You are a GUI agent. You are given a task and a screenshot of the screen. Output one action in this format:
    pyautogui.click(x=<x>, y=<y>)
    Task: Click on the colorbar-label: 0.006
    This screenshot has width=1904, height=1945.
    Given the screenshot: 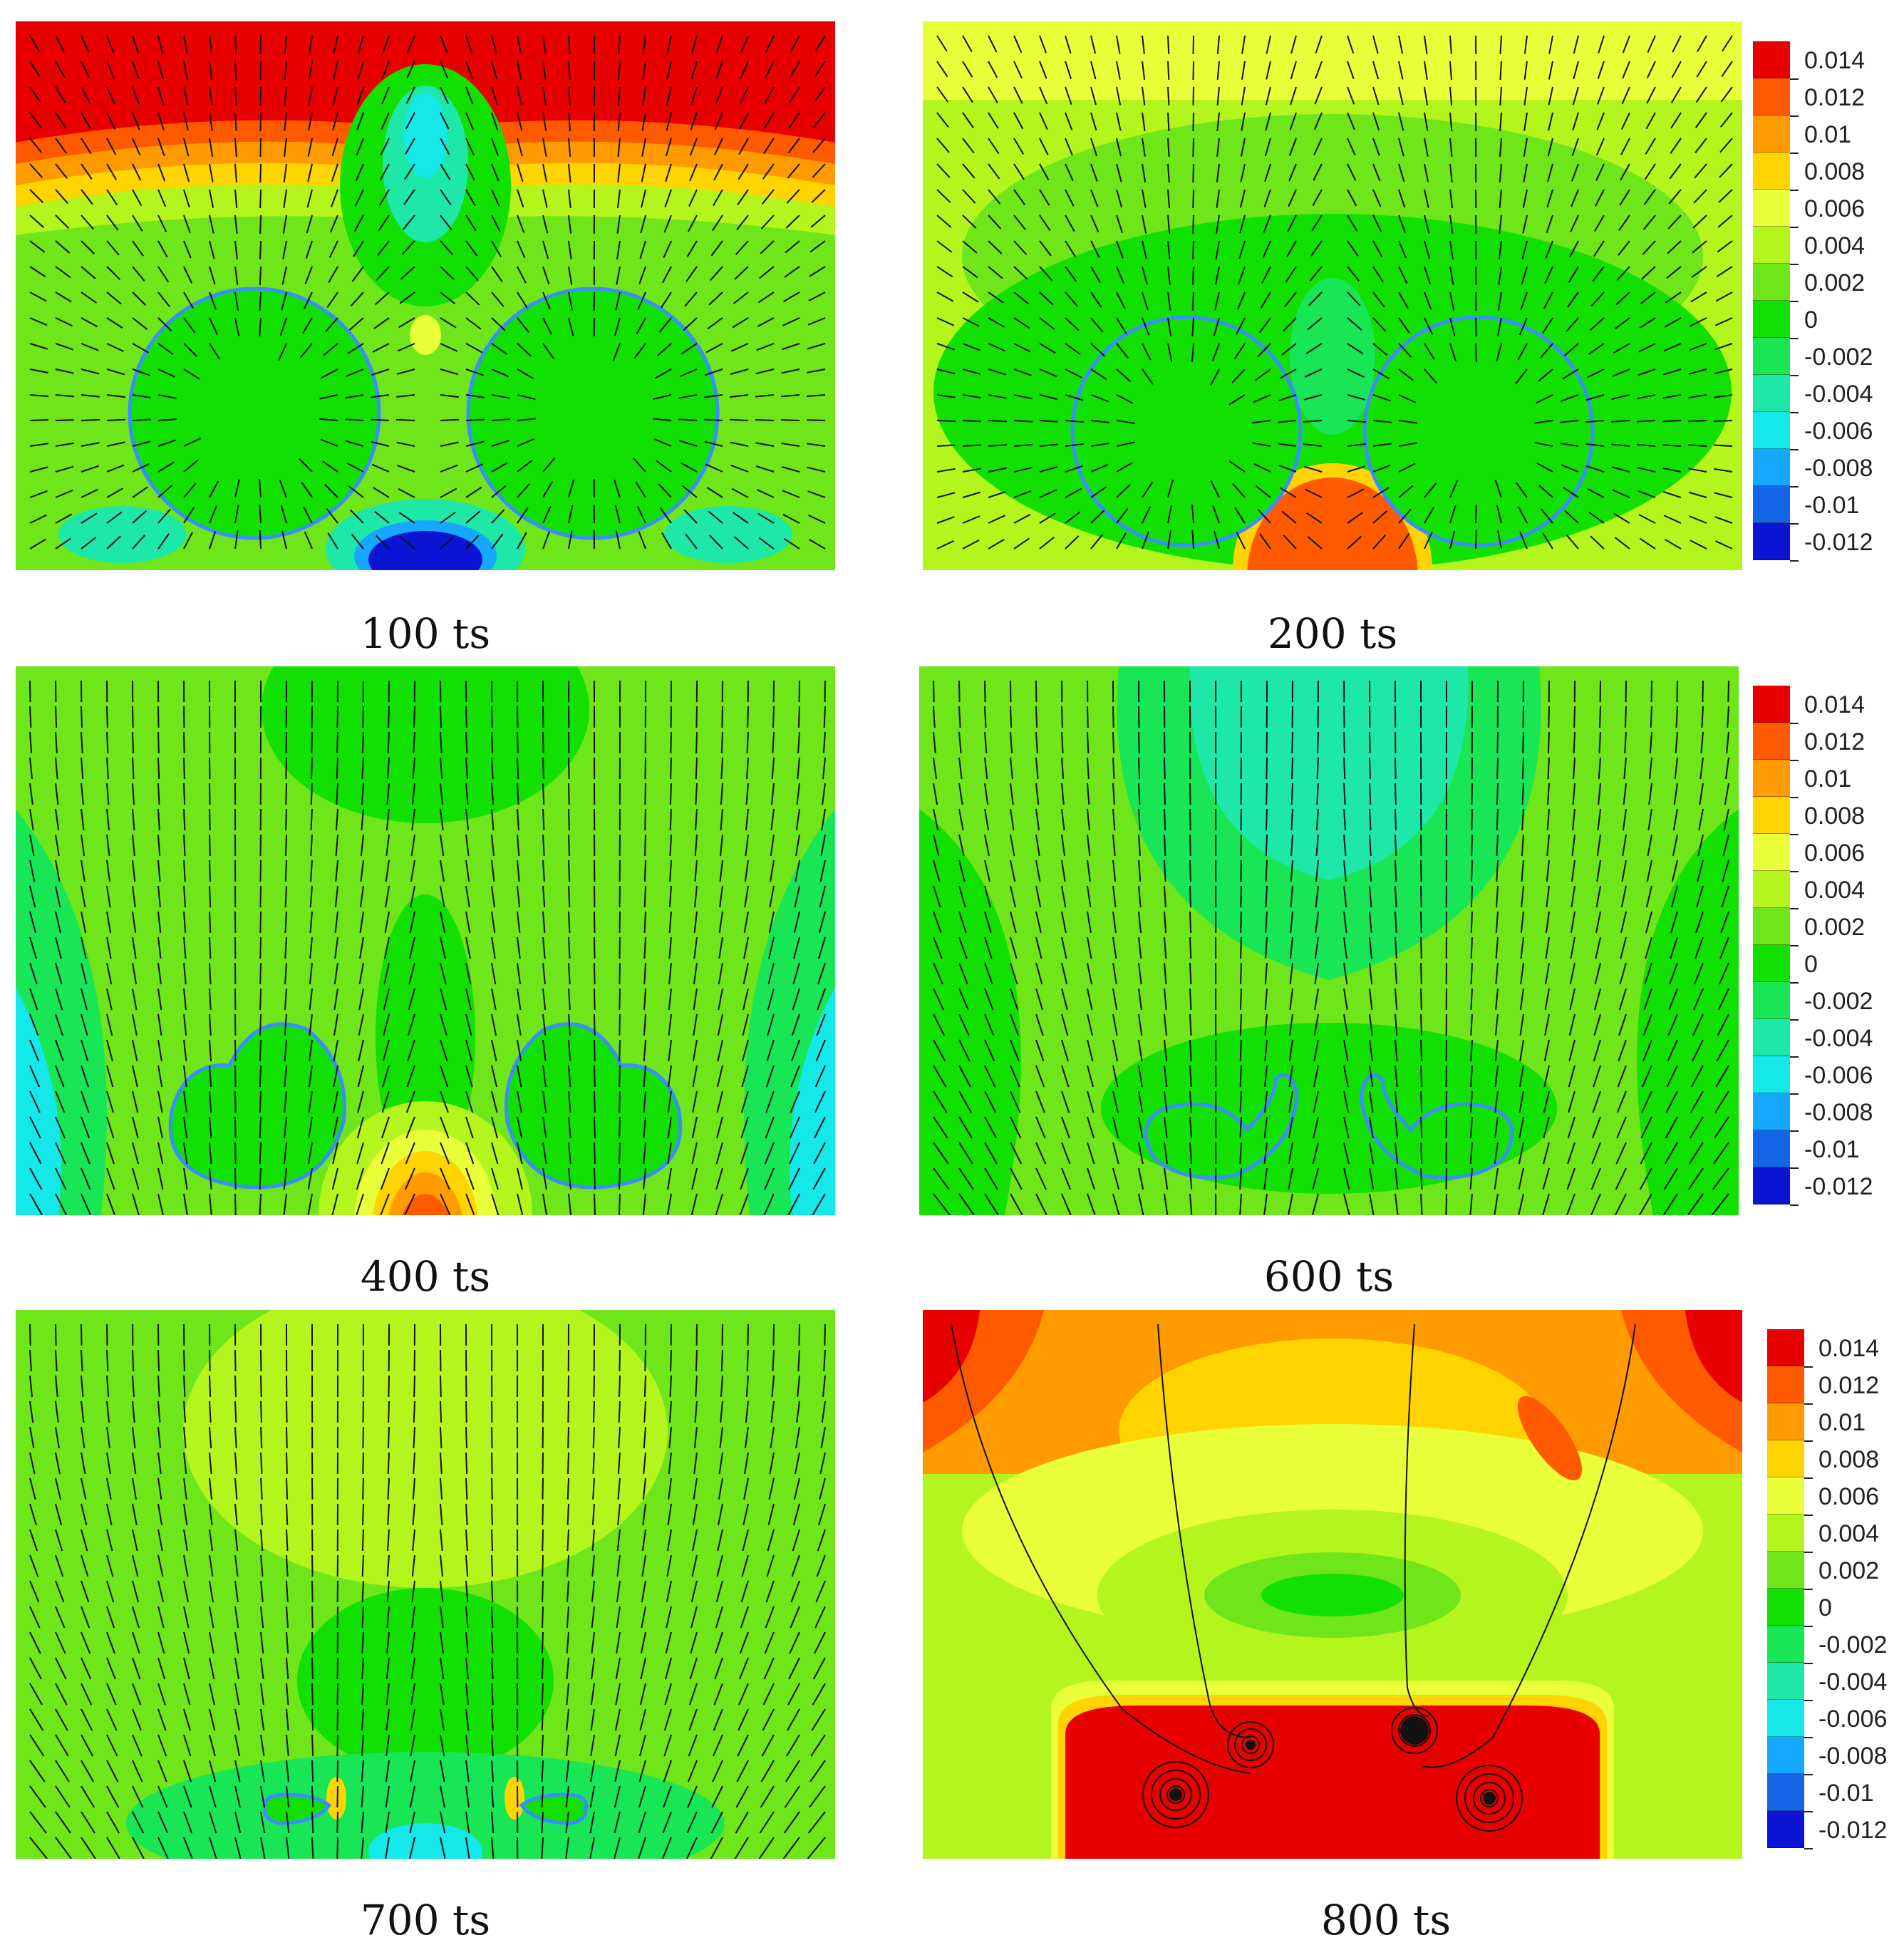 What is the action you would take?
    pyautogui.click(x=1849, y=1497)
    